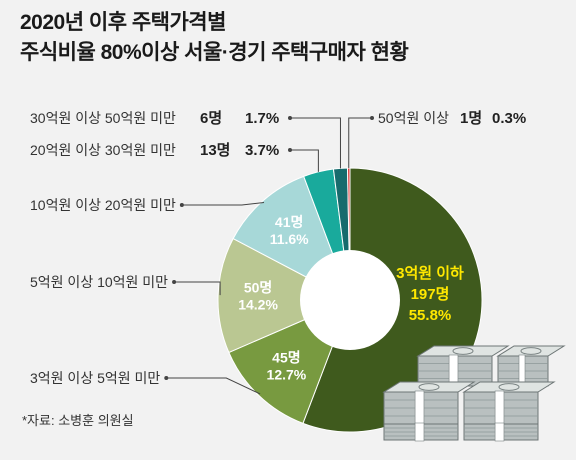  I want to click on count-label-5: 6명, so click(211, 118).